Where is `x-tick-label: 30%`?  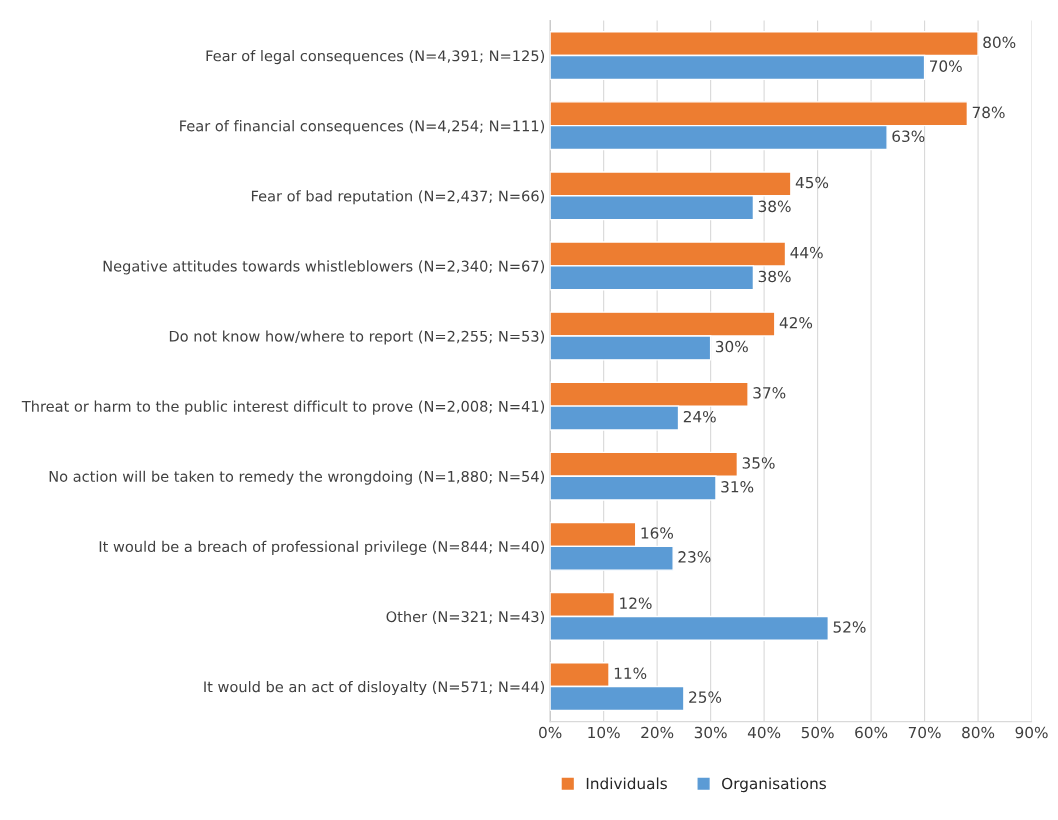
x-tick-label: 30% is located at coordinates (710, 732).